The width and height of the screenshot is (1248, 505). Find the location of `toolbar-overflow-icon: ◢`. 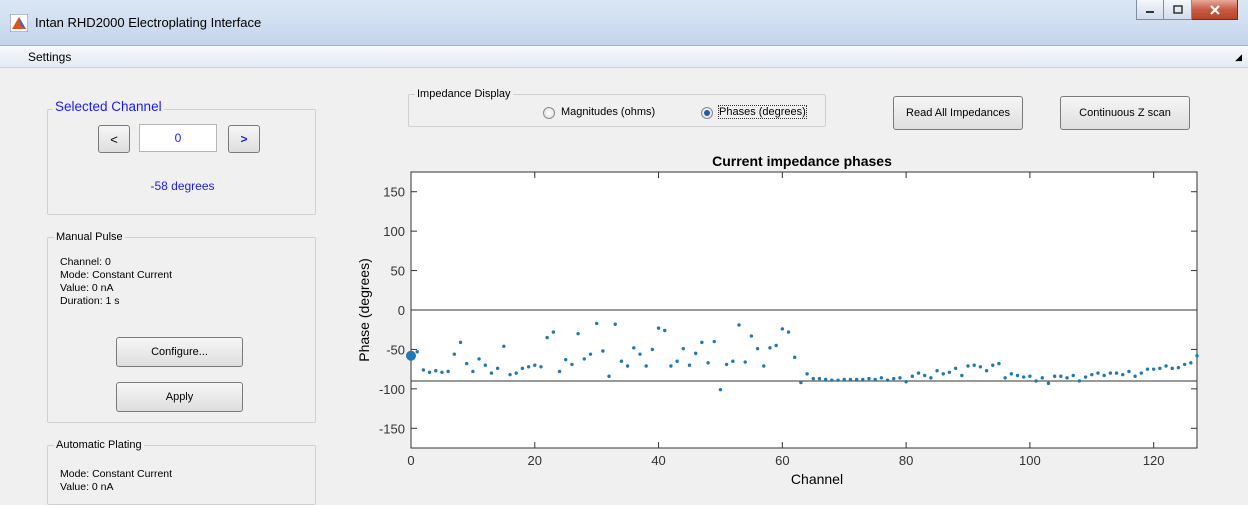

toolbar-overflow-icon: ◢ is located at coordinates (1238, 57).